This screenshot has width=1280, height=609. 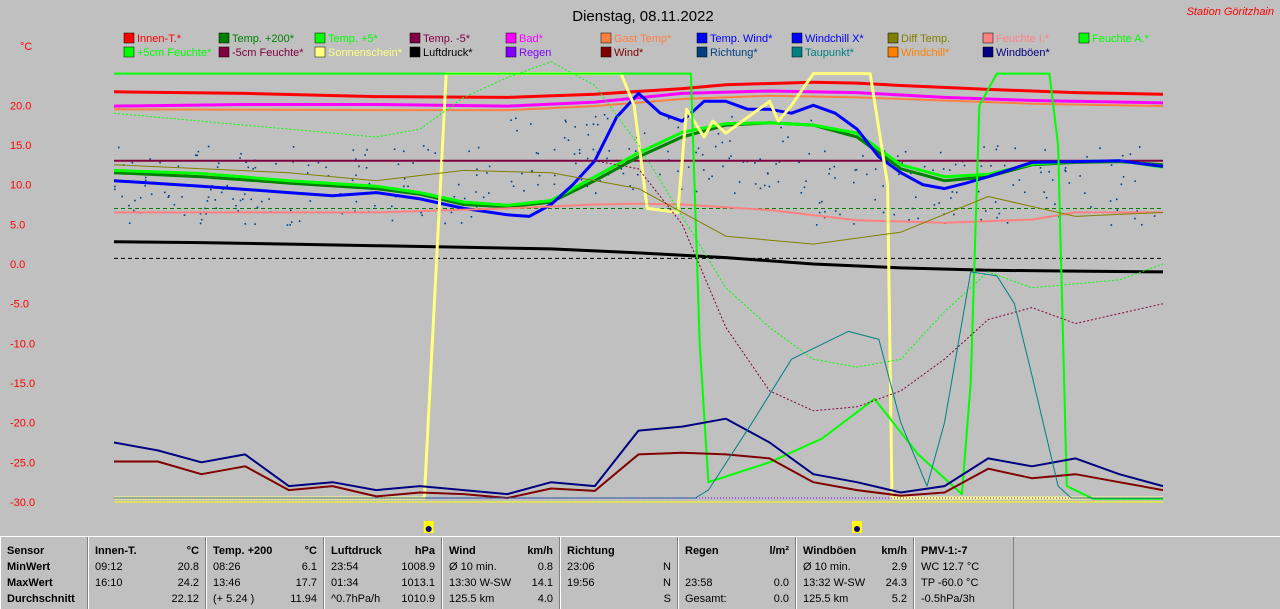 What do you see at coordinates (20, 106) in the screenshot?
I see `y-tick-label: 20.0` at bounding box center [20, 106].